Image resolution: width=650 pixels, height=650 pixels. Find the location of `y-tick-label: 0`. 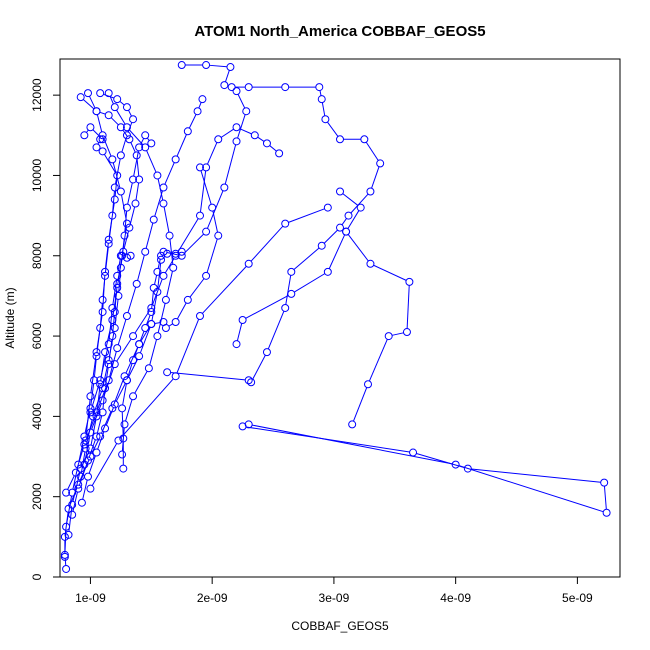

y-tick-label: 0 is located at coordinates (37, 576).